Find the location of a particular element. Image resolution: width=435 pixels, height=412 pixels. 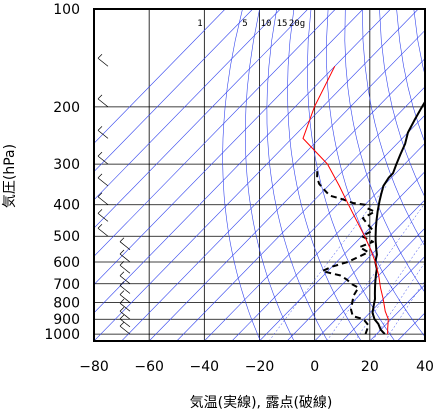

y-tick-label: 400 is located at coordinates (66, 206).